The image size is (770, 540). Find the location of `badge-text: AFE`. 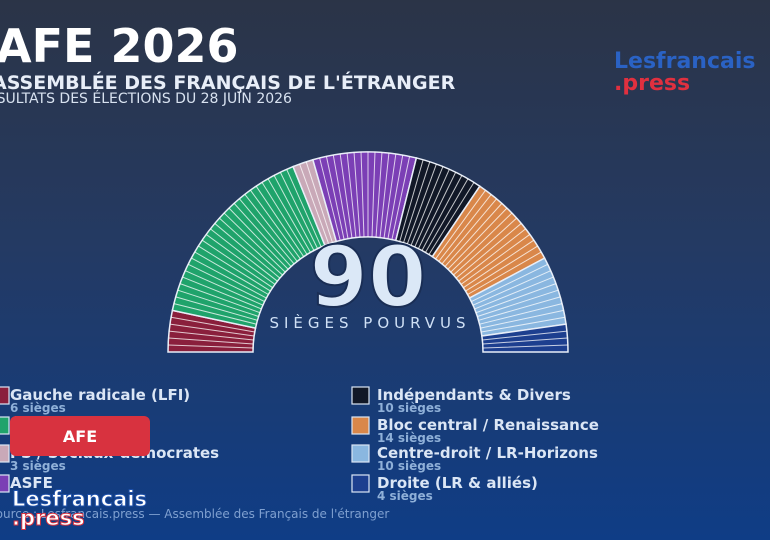

badge-text: AFE is located at coordinates (80, 436).